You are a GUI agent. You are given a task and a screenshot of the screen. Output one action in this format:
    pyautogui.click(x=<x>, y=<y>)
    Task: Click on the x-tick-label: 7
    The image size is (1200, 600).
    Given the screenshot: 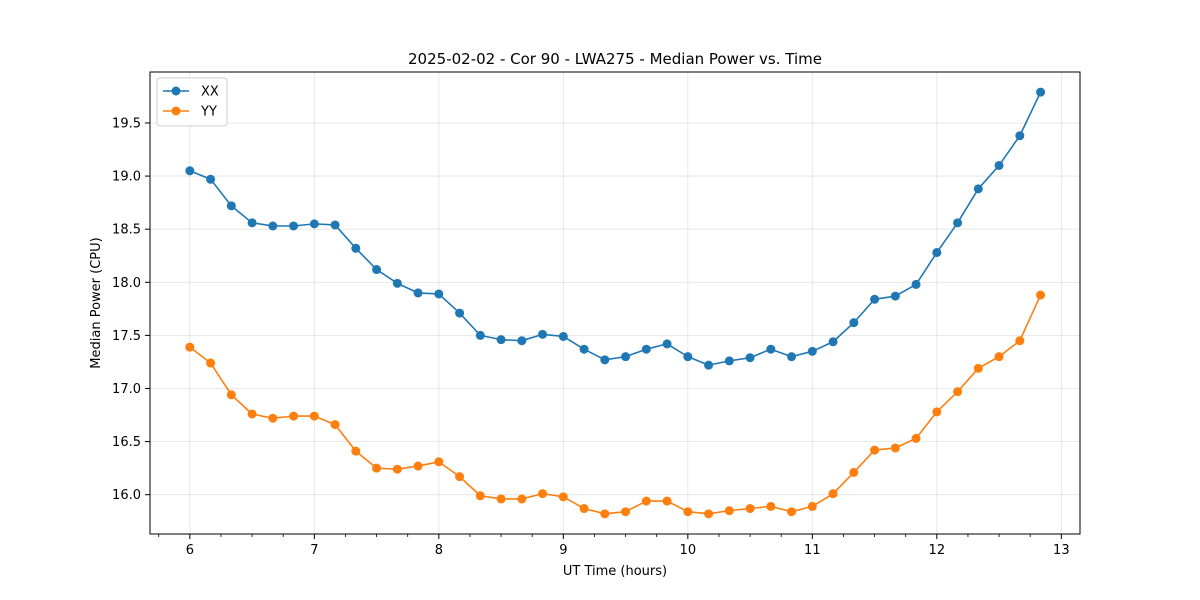 What is the action you would take?
    pyautogui.click(x=314, y=550)
    